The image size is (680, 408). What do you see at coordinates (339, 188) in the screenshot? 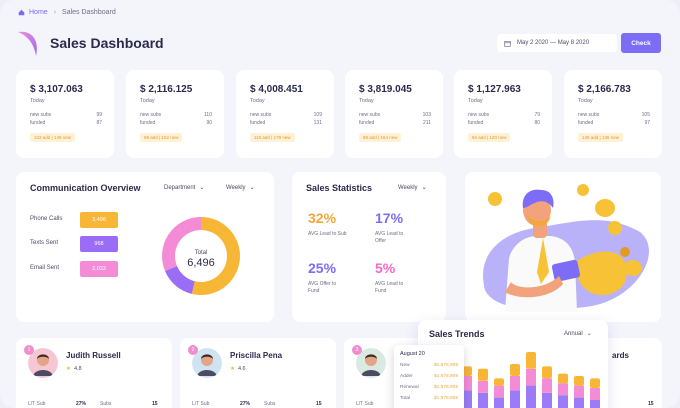
I see `sales-statistics-title: Sales Statistics` at bounding box center [339, 188].